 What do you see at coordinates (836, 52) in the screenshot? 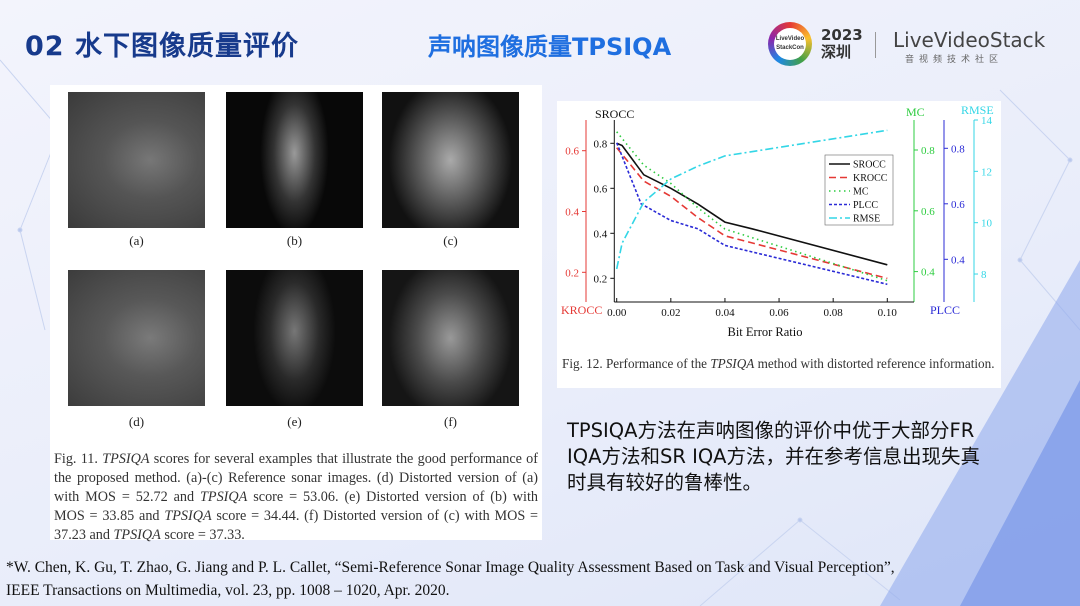
I see `logo-city: 深圳` at bounding box center [836, 52].